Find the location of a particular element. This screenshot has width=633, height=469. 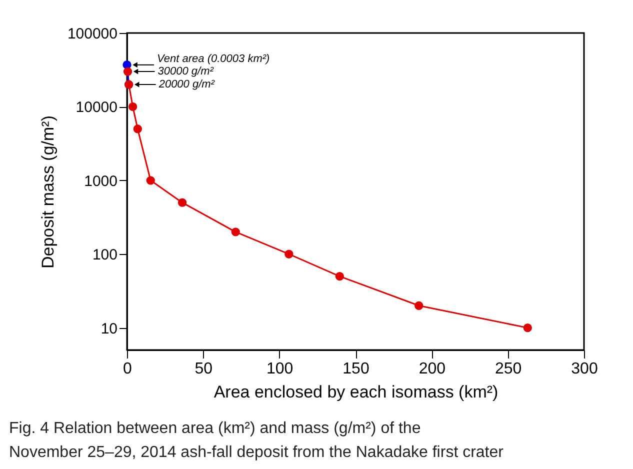

annotation: 30000 g/m² is located at coordinates (186, 72).